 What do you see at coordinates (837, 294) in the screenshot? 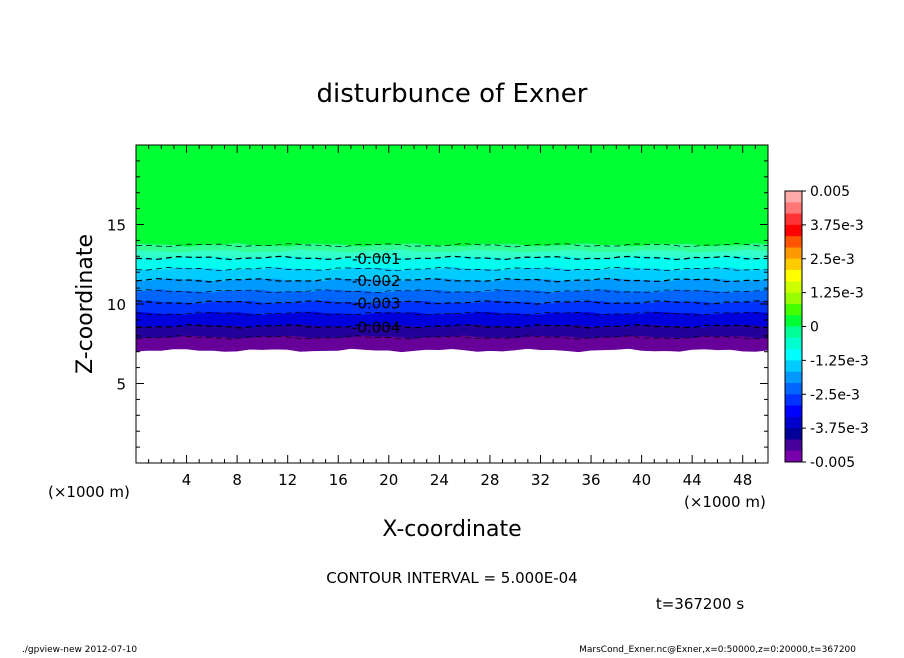
I see `colorbar-label: 1.25e-3` at bounding box center [837, 294].